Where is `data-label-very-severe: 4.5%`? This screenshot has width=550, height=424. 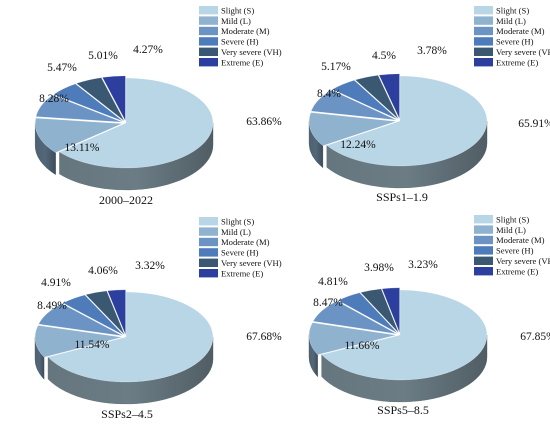 data-label-very-severe: 4.5% is located at coordinates (384, 56).